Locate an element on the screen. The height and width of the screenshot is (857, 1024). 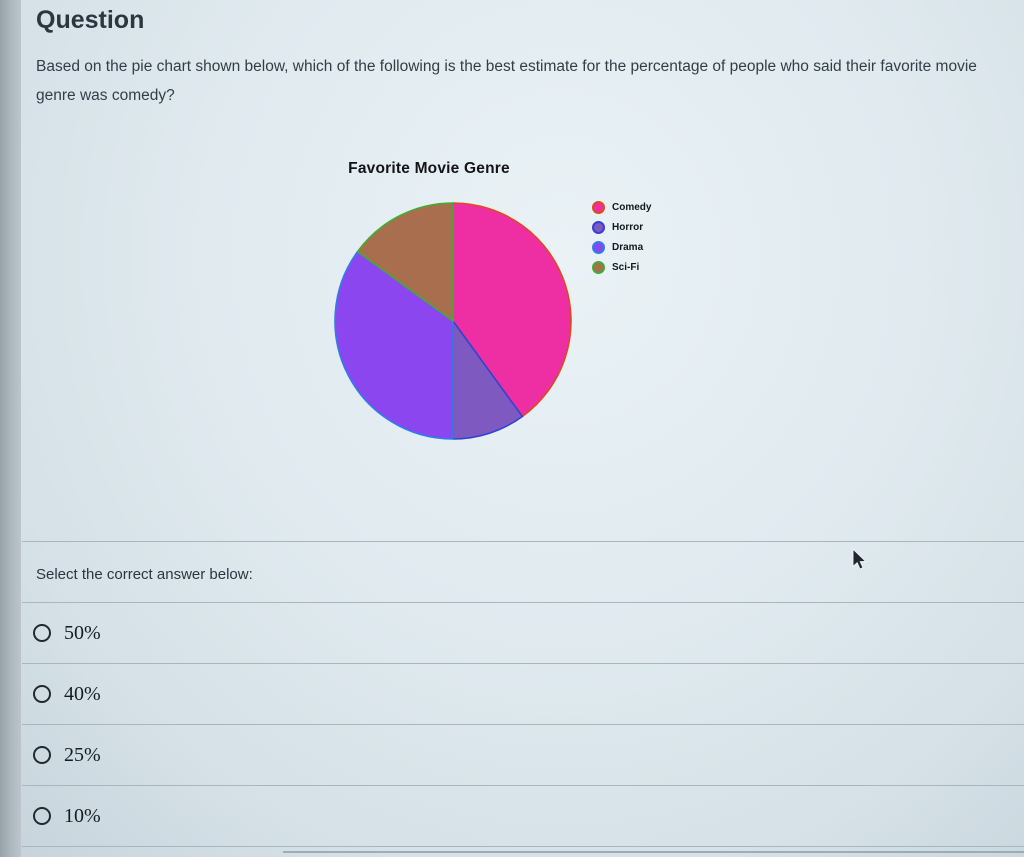
pie-chart is located at coordinates (453, 321).